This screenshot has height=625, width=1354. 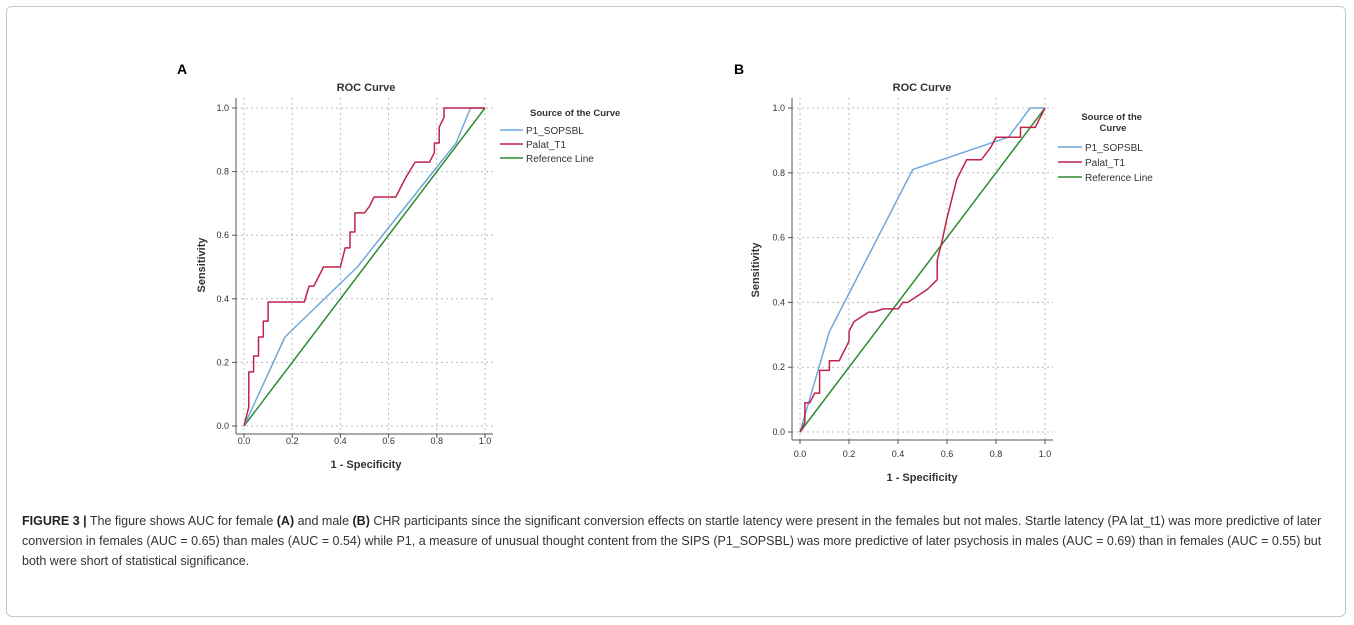 I want to click on y-tick-label-b-0: 0.0, so click(x=778, y=432).